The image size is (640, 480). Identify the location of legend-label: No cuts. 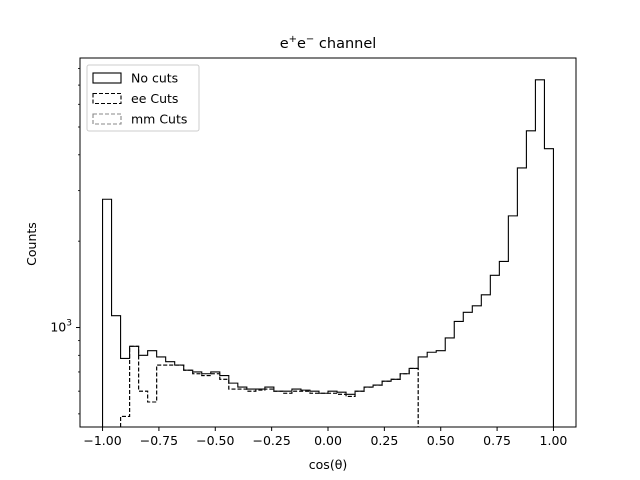
(154, 78).